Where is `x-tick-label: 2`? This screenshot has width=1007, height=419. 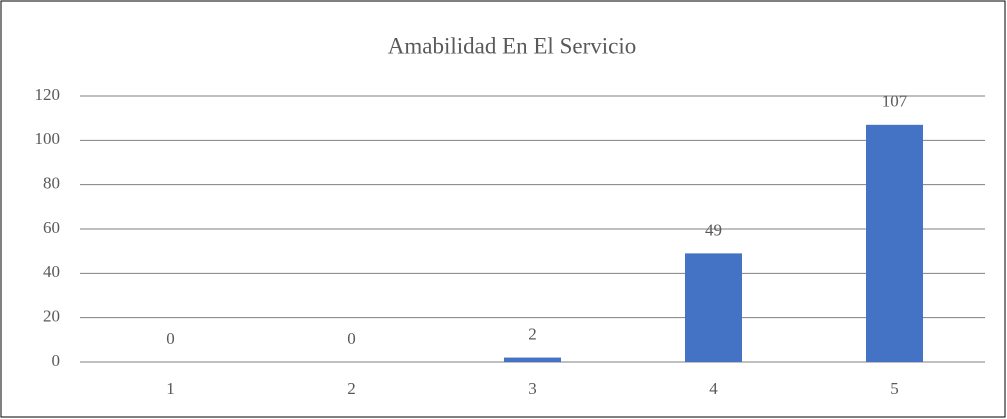
x-tick-label: 2 is located at coordinates (351, 388).